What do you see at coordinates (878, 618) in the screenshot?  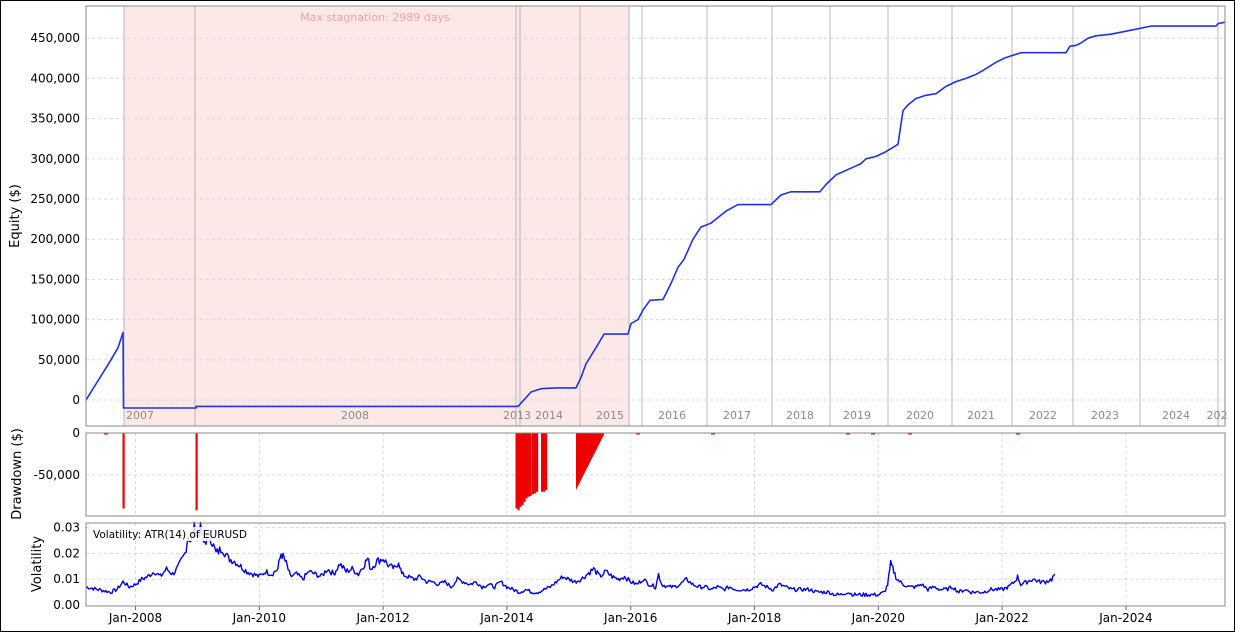 I see `x-axis-label: Jan-2020` at bounding box center [878, 618].